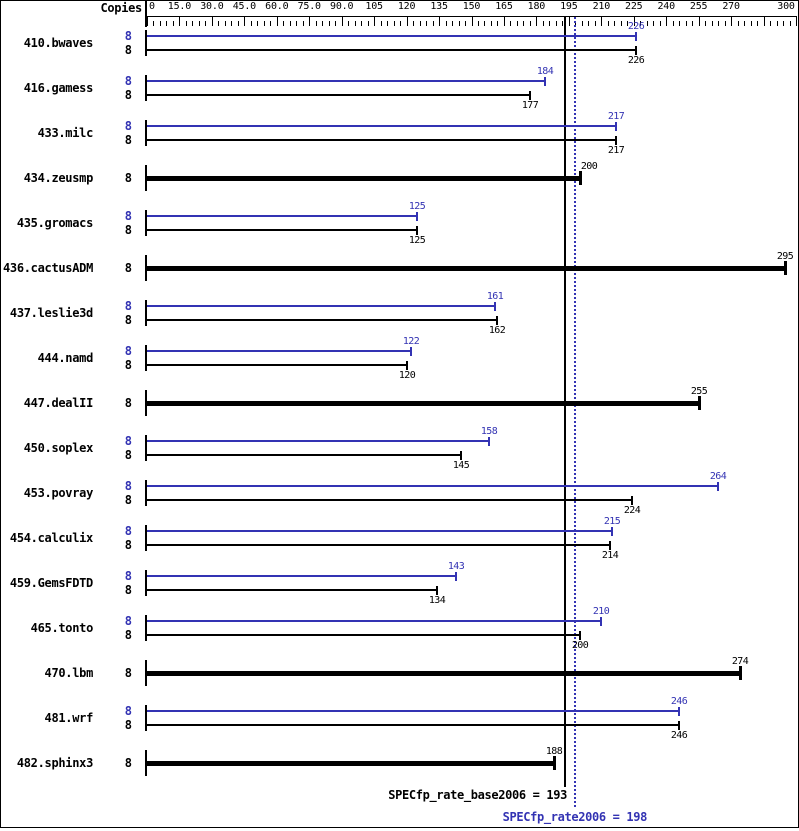 This screenshot has width=799, height=831. What do you see at coordinates (666, 6) in the screenshot?
I see `axis-tick-label: 240` at bounding box center [666, 6].